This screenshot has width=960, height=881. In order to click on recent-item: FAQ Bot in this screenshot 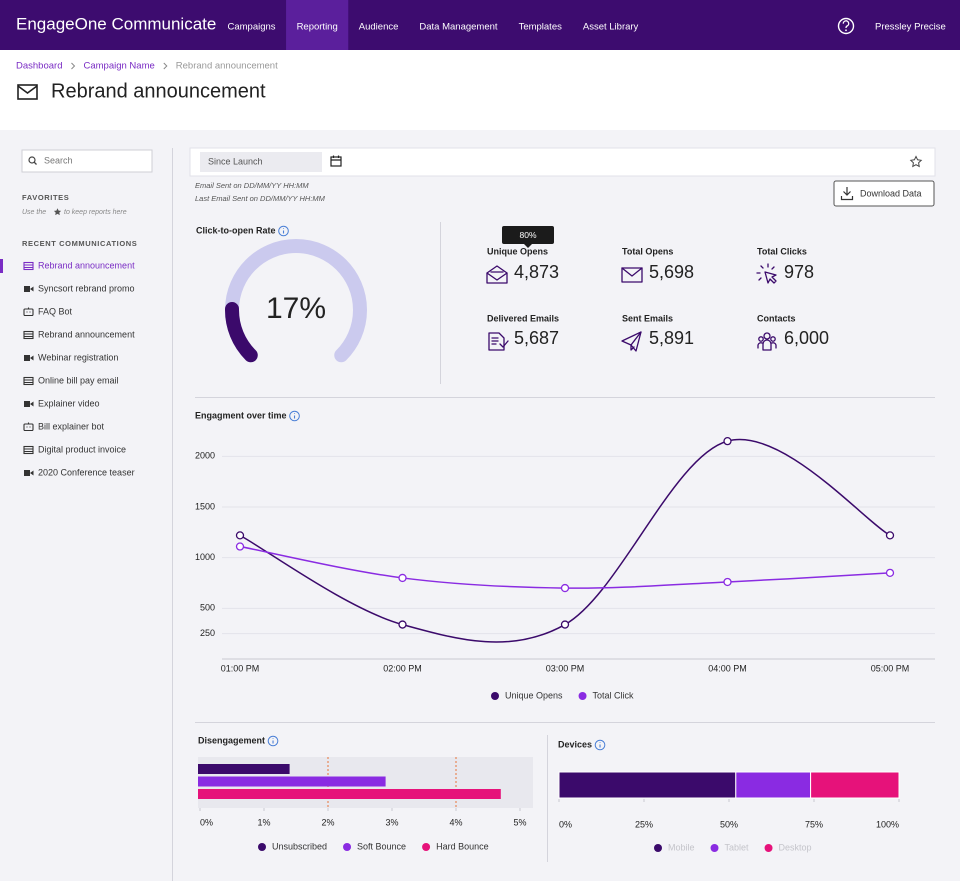, I will do `click(55, 311)`.